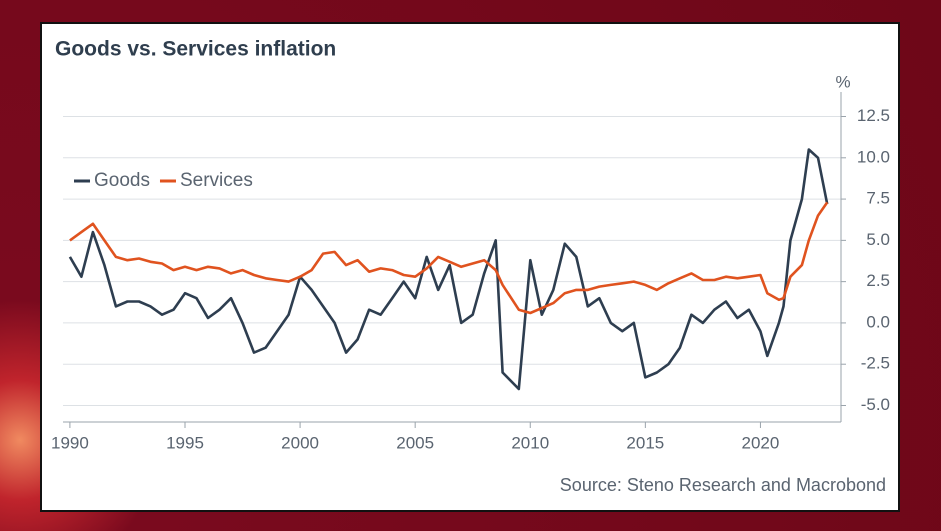  Describe the element at coordinates (878, 321) in the screenshot. I see `y-tick-label: 0.0` at that location.